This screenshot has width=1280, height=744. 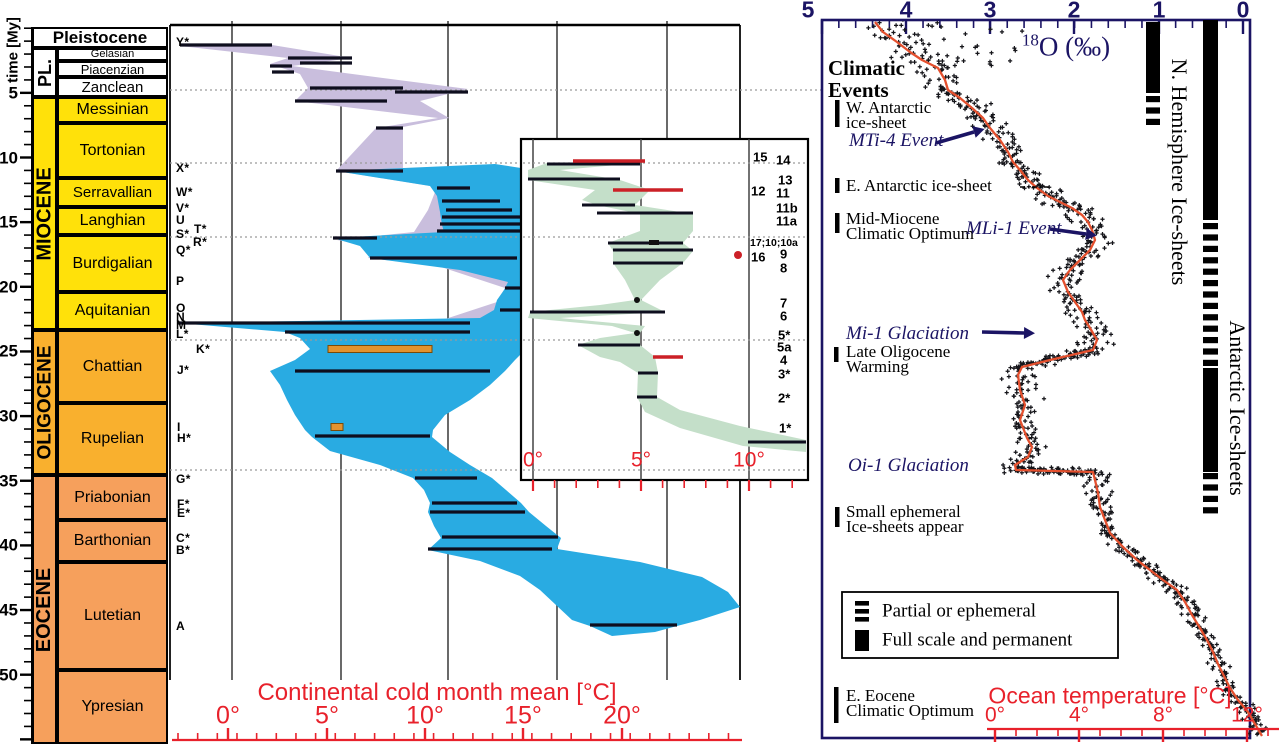 What do you see at coordinates (980, 625) in the screenshot?
I see `legend-box` at bounding box center [980, 625].